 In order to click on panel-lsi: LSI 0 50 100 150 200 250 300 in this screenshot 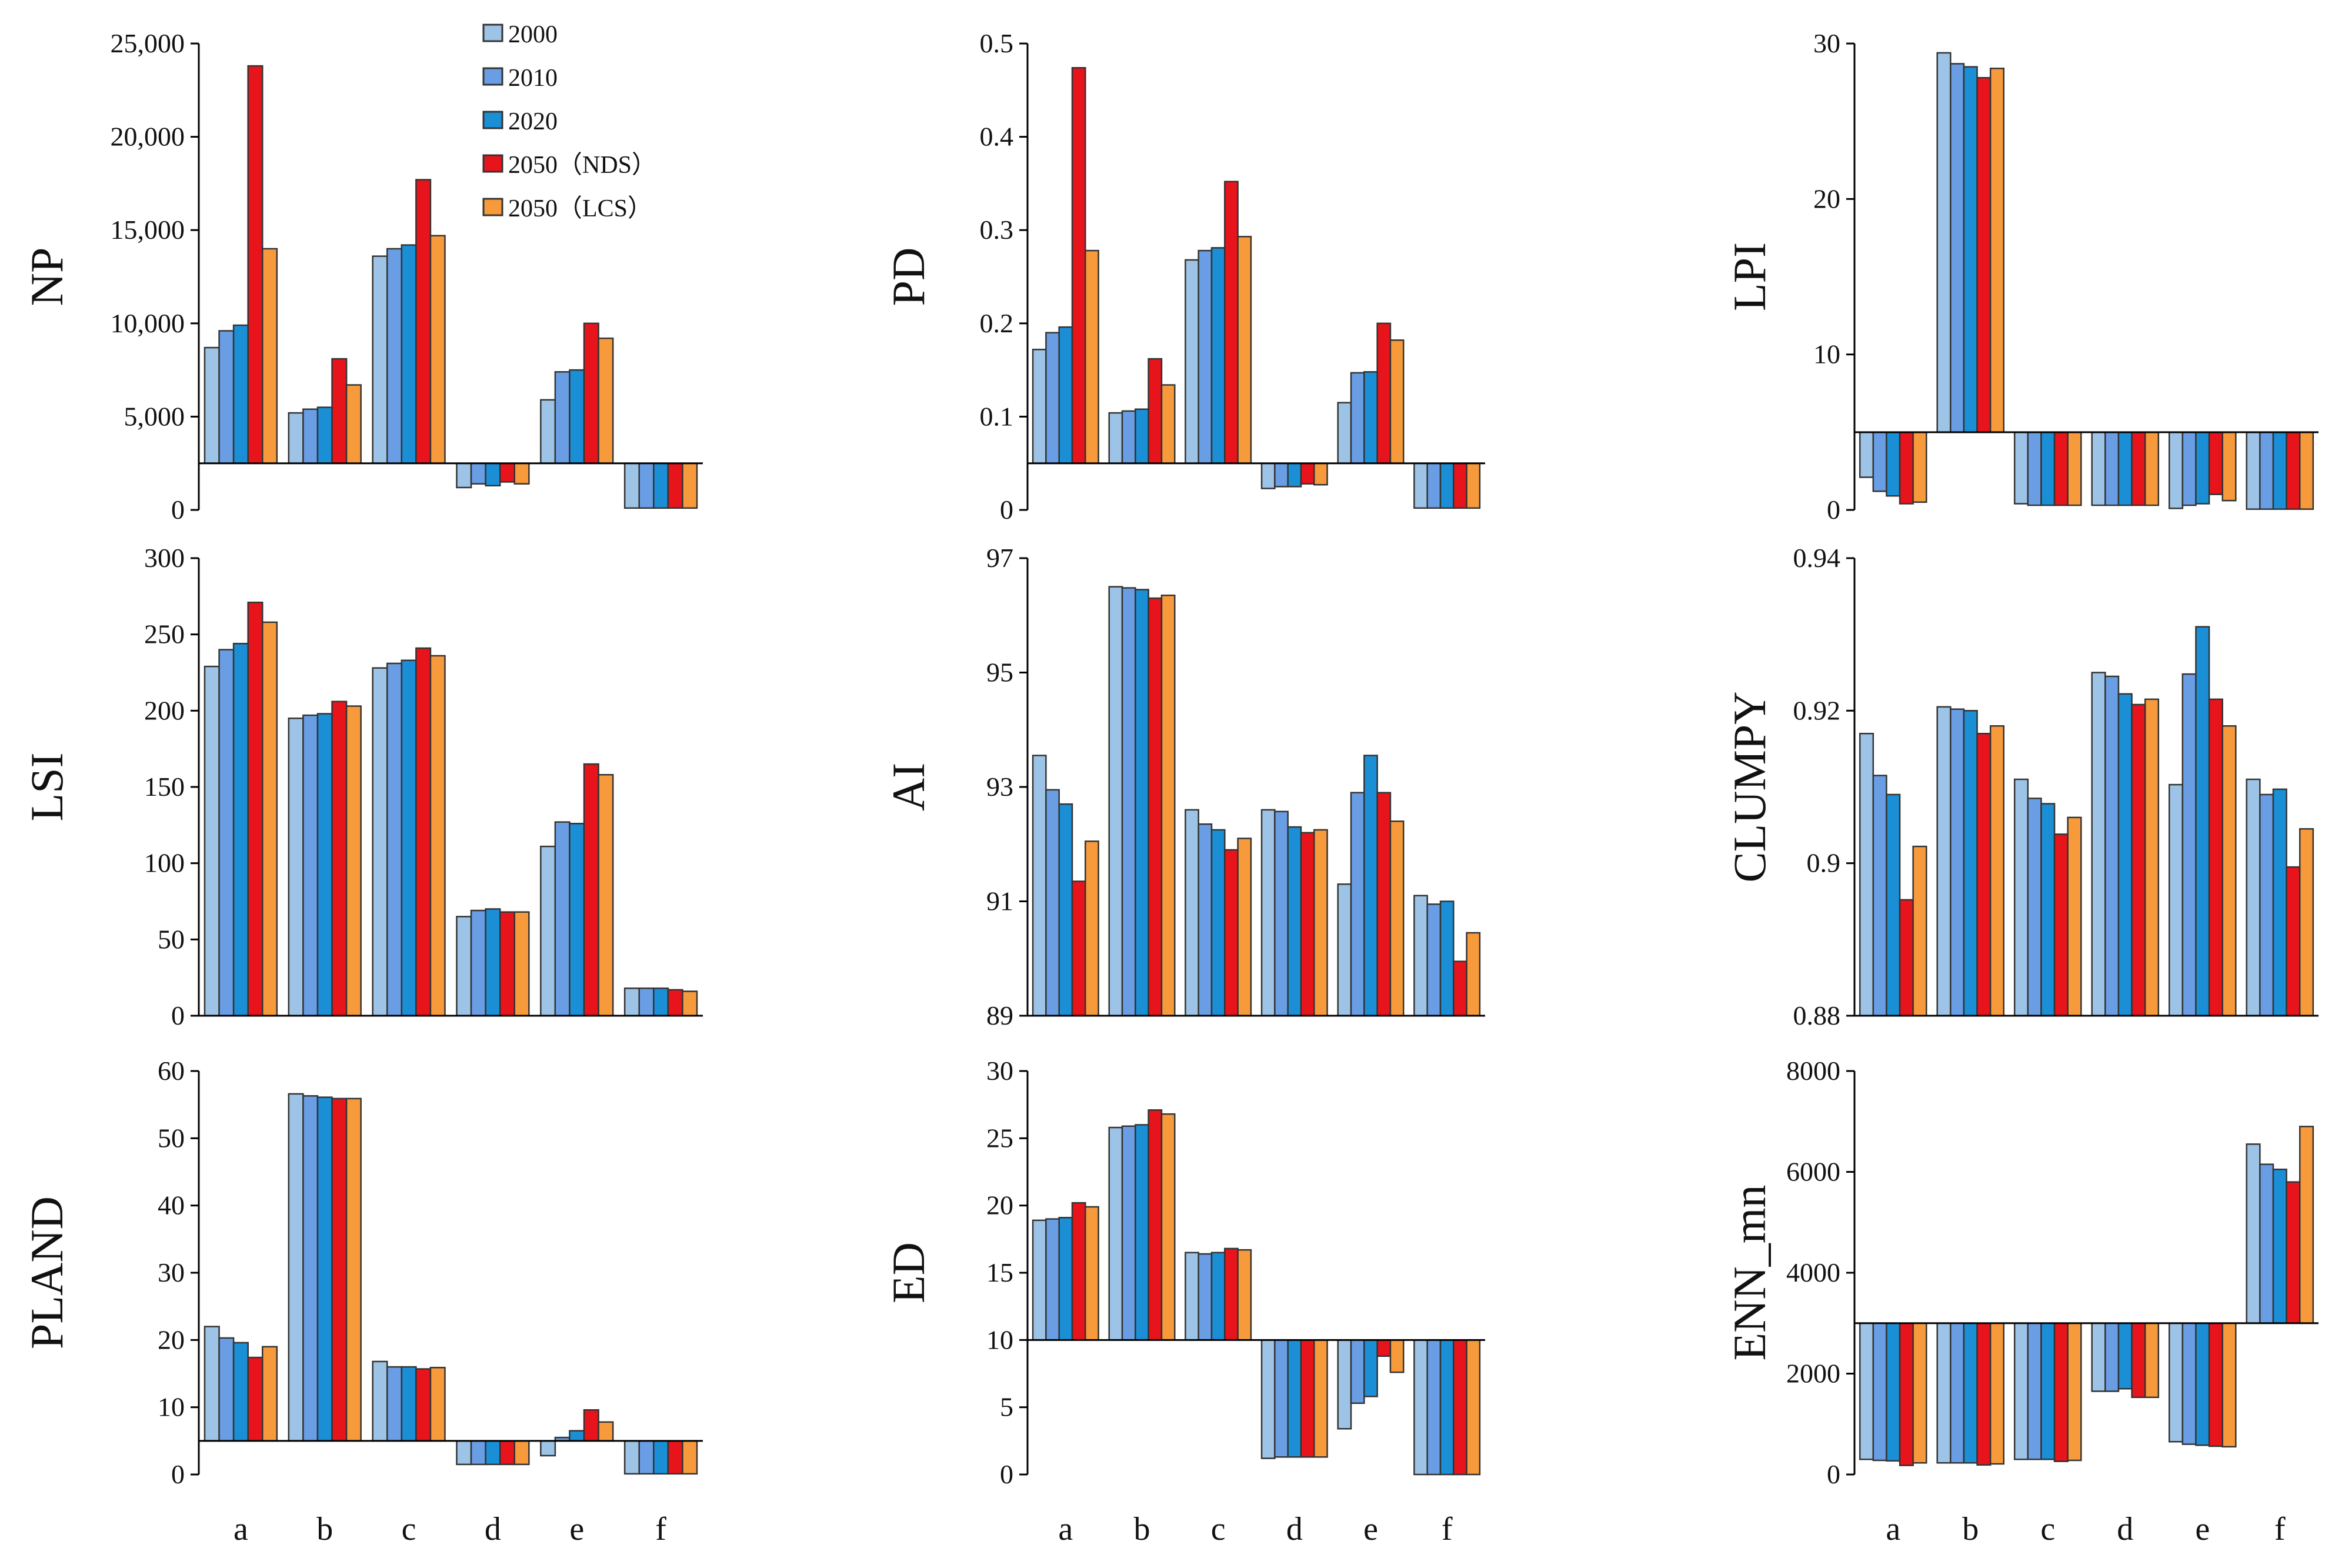, I will do `click(362, 786)`.